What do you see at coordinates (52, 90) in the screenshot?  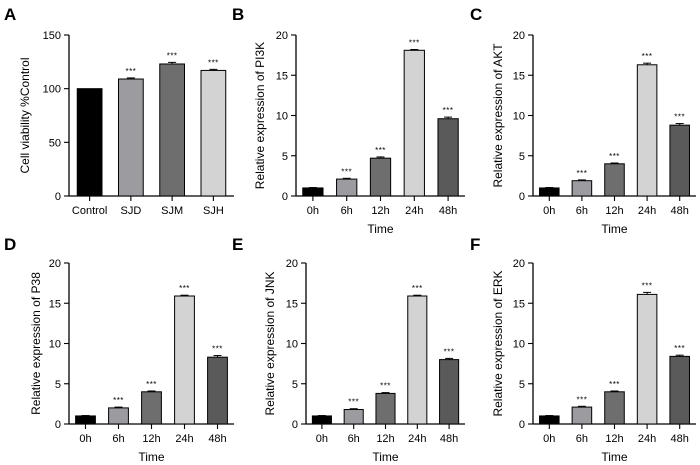 I see `y-tick-label: 100` at bounding box center [52, 90].